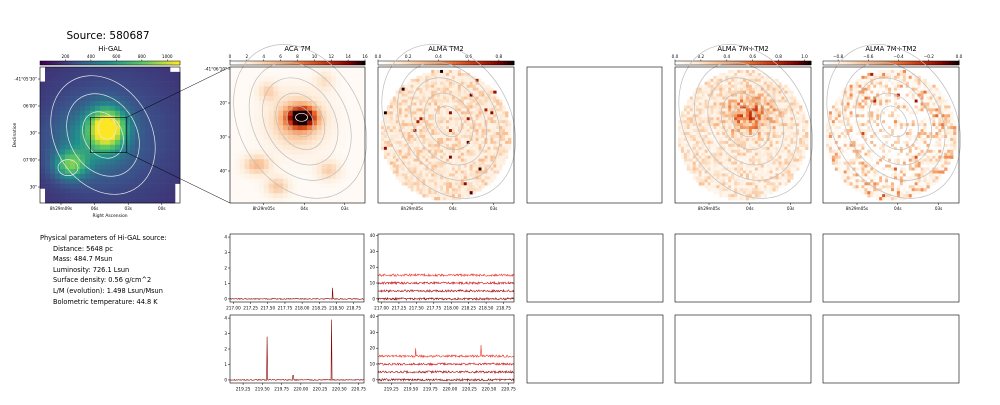 This screenshot has width=1000, height=405. What do you see at coordinates (61, 208) in the screenshot?
I see `panel-0-xtick-label: 8h29m09s` at bounding box center [61, 208].